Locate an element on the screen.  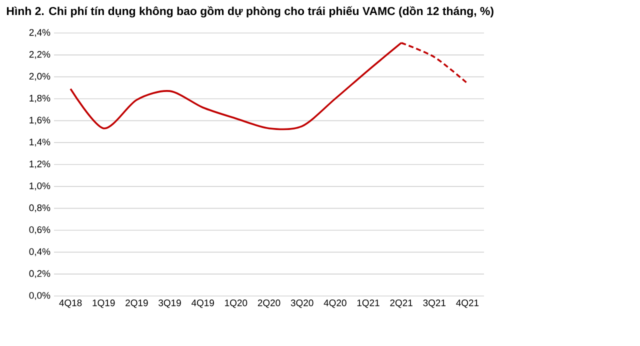
y-tick-label: 2,2% is located at coordinates (39, 55).